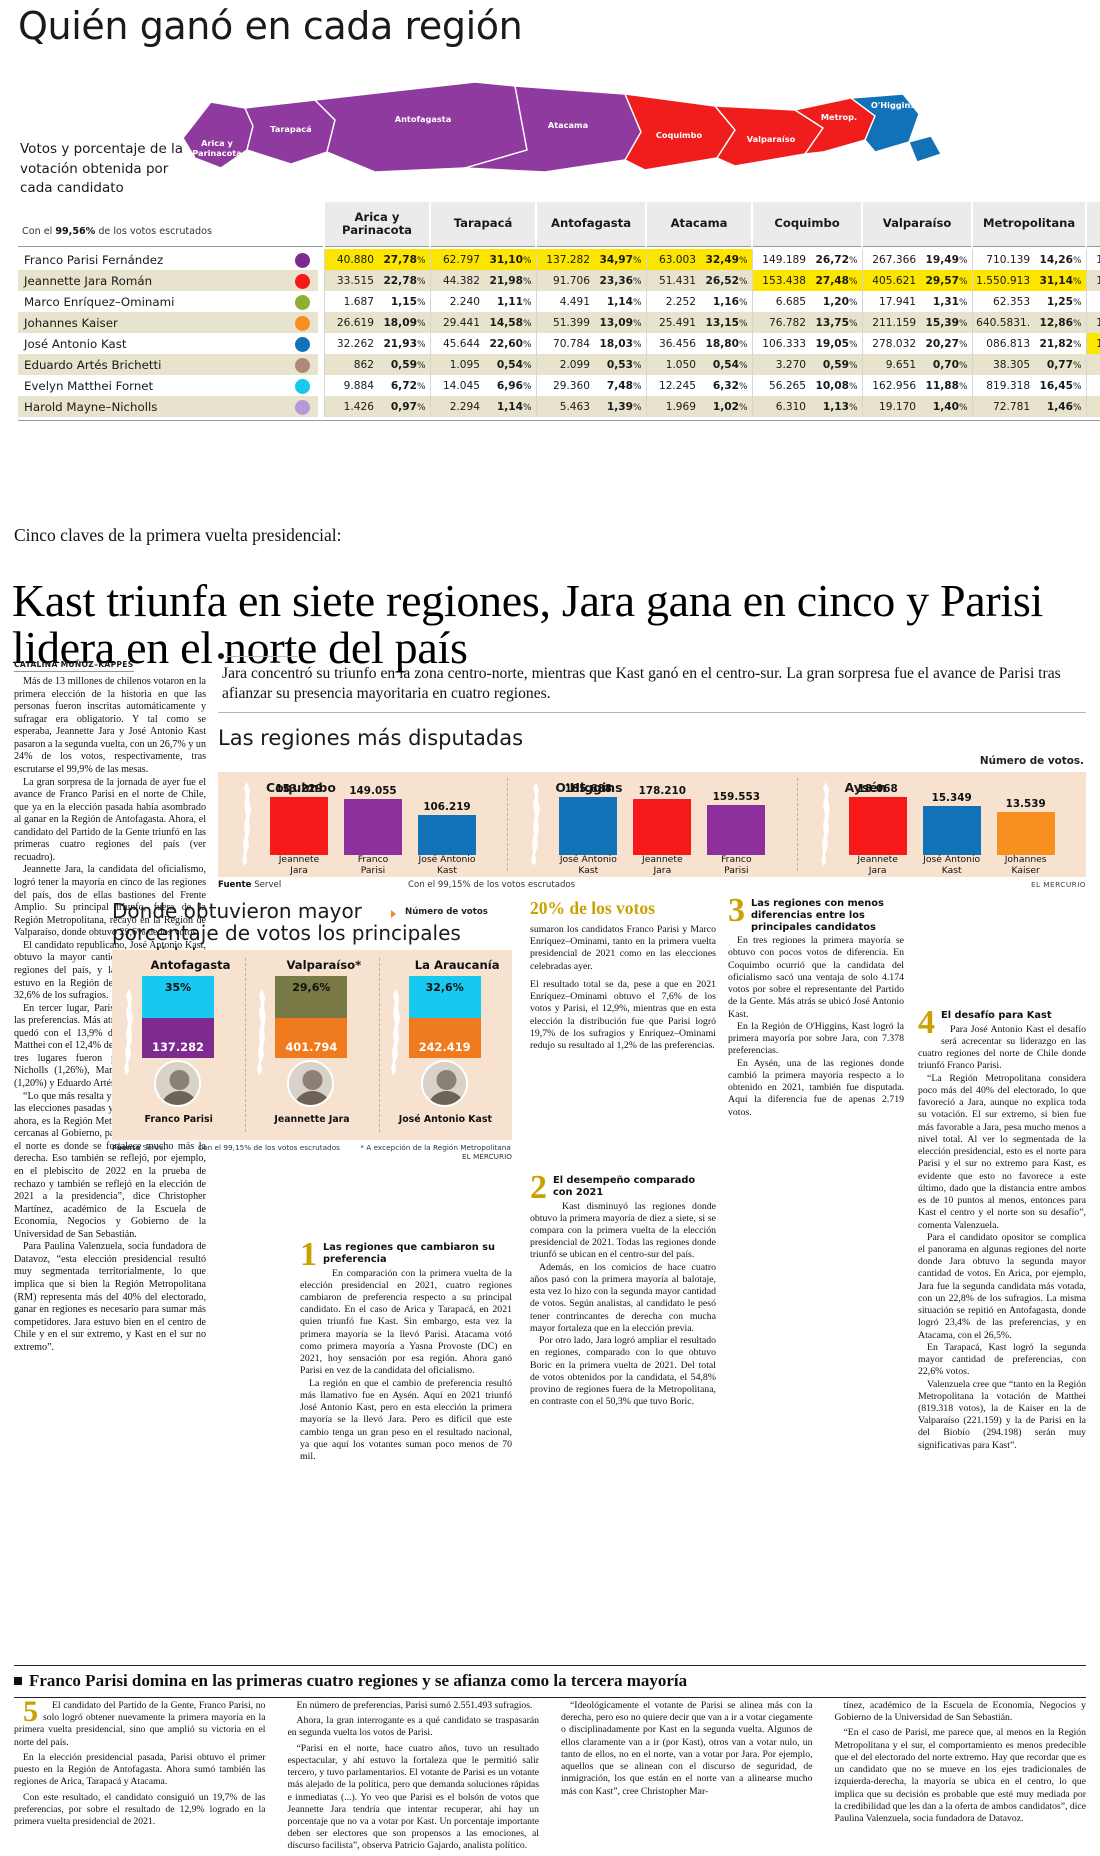 This screenshot has width=1100, height=1856. Describe the element at coordinates (589, 787) in the screenshot. I see `chart-group-title: O'Higgins` at that location.